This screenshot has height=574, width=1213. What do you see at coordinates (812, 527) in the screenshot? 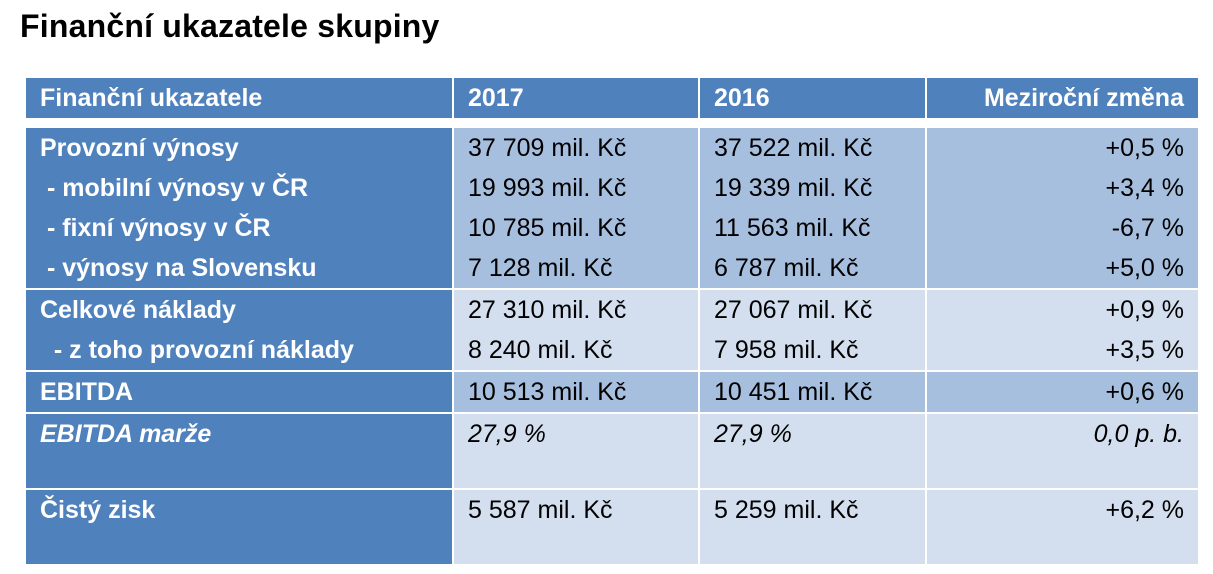
I see `value-2016-cell: 5 259 mil. Kč` at bounding box center [812, 527].